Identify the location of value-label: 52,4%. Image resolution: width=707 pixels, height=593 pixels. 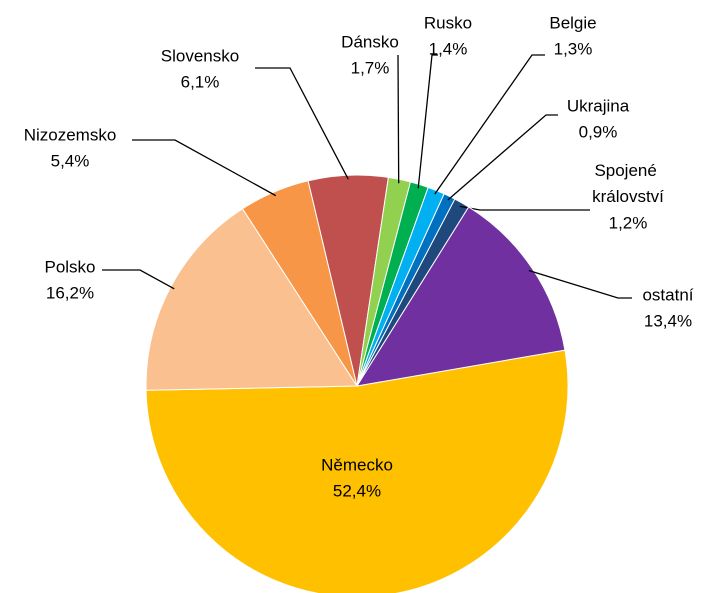
(357, 490).